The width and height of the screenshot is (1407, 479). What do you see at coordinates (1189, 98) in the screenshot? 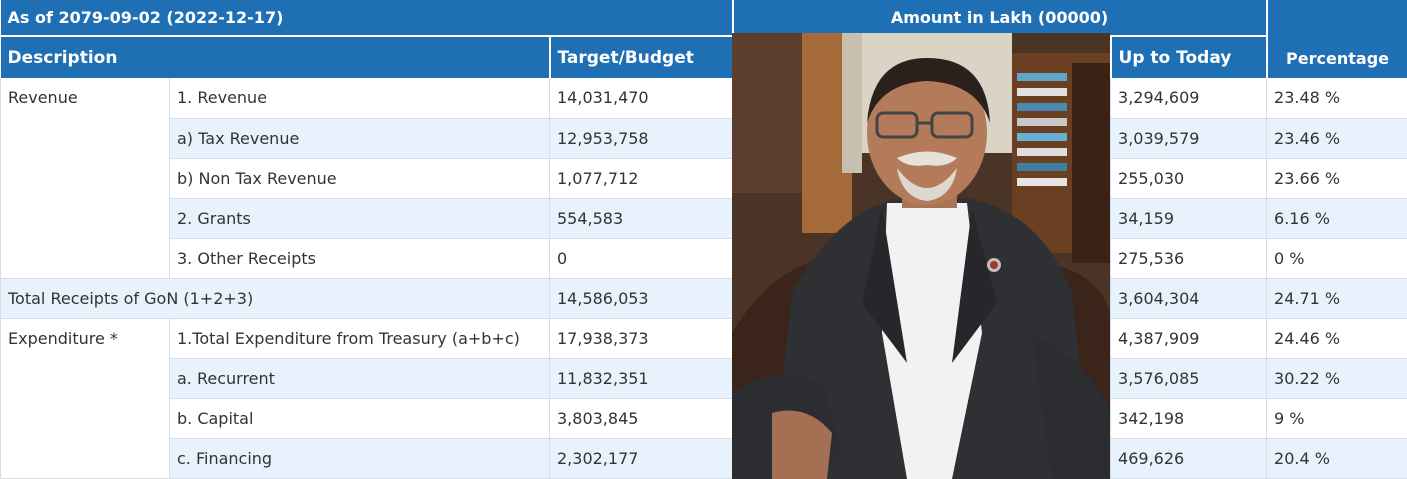
I see `row-up-to-today: 3,294,609` at bounding box center [1189, 98].